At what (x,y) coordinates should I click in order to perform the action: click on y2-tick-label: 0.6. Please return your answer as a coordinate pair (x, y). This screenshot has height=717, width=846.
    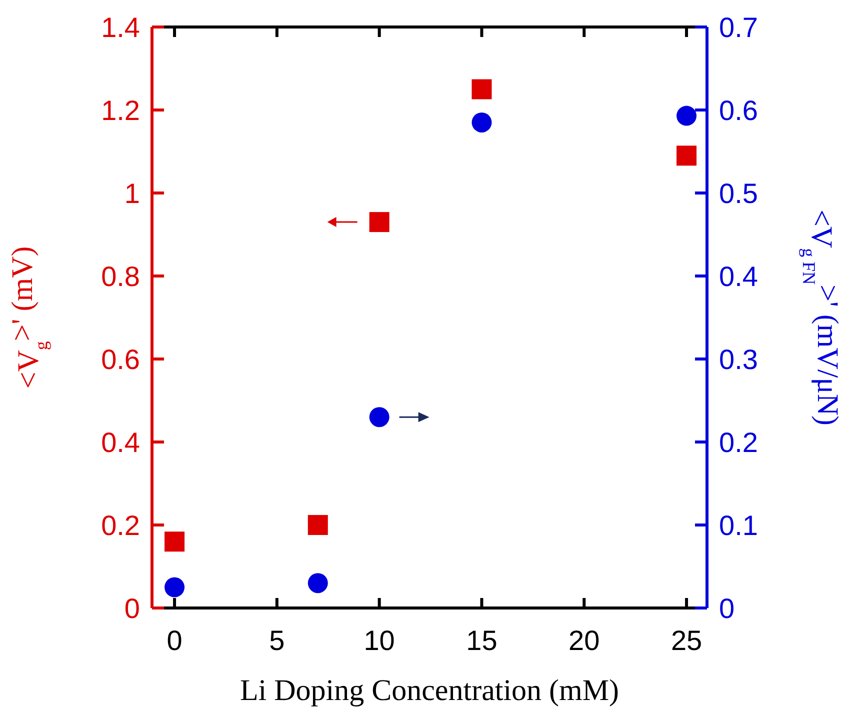
    Looking at the image, I should click on (738, 110).